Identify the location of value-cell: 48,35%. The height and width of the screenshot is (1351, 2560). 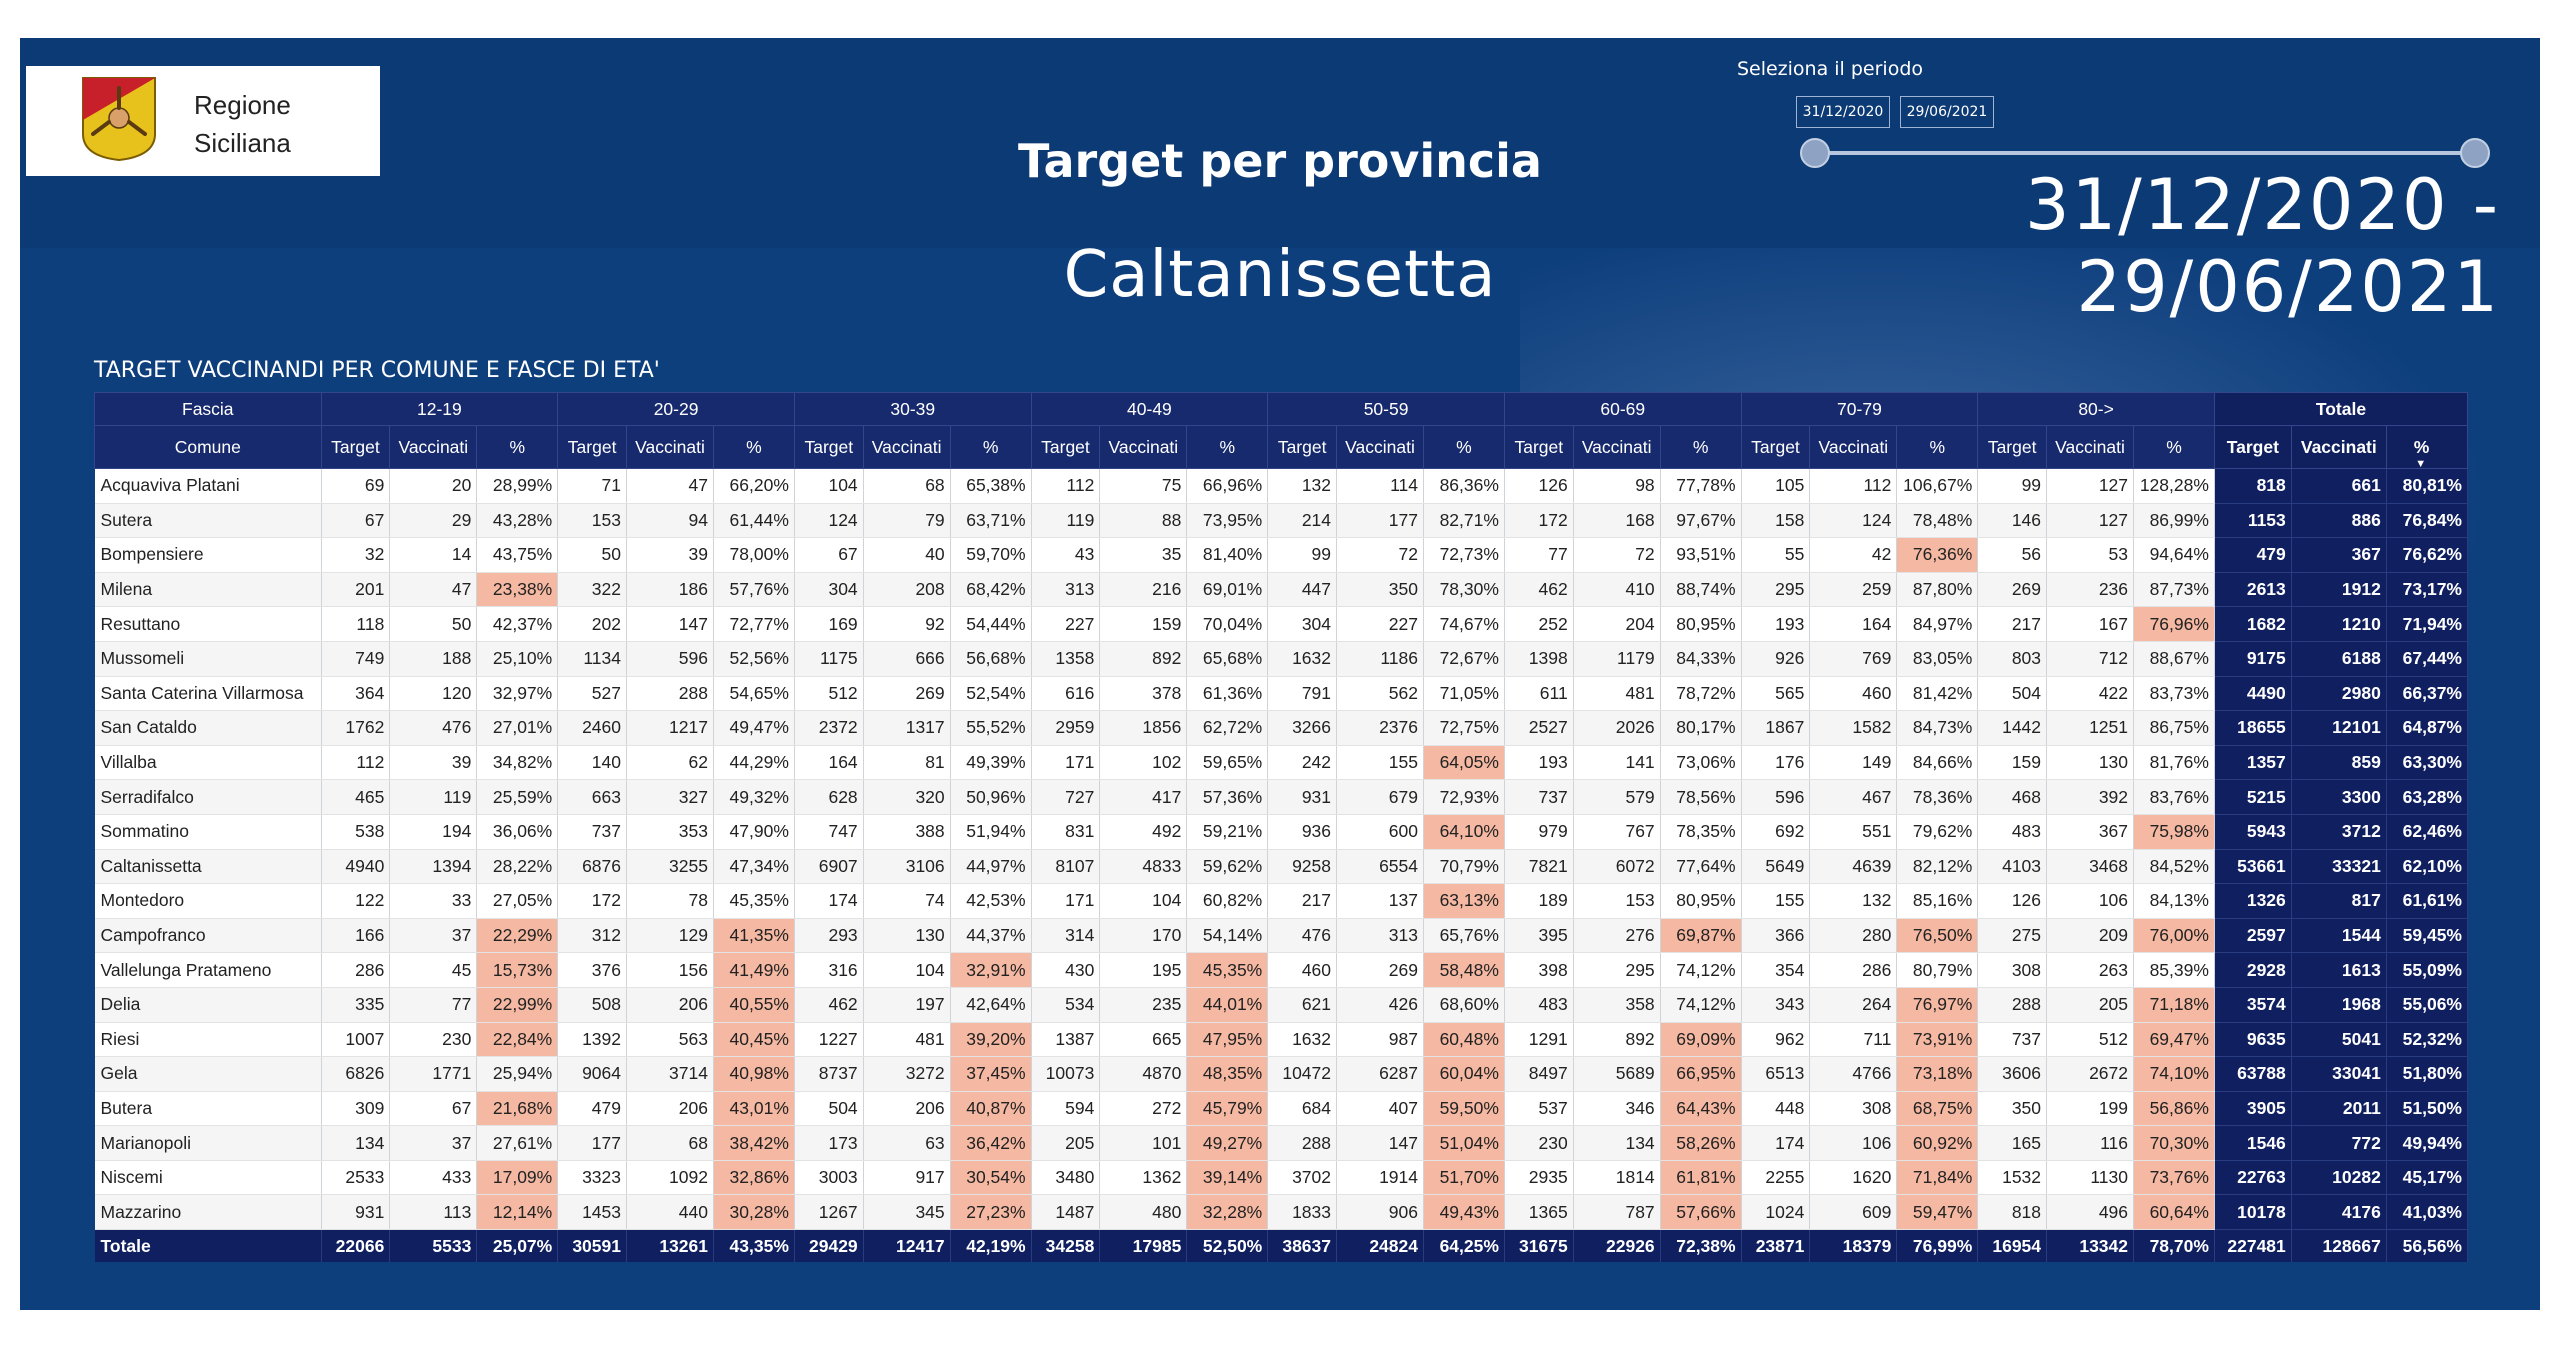
(1227, 1074).